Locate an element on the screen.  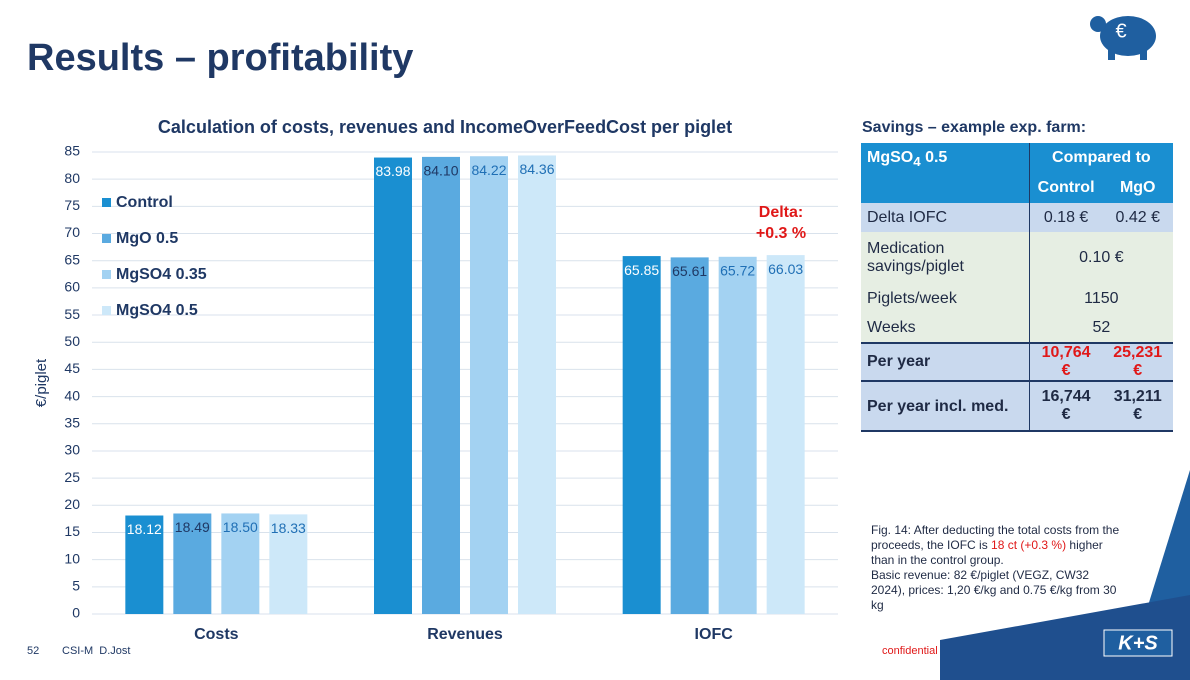
slide-title: Results – profitability is located at coordinates (220, 58).